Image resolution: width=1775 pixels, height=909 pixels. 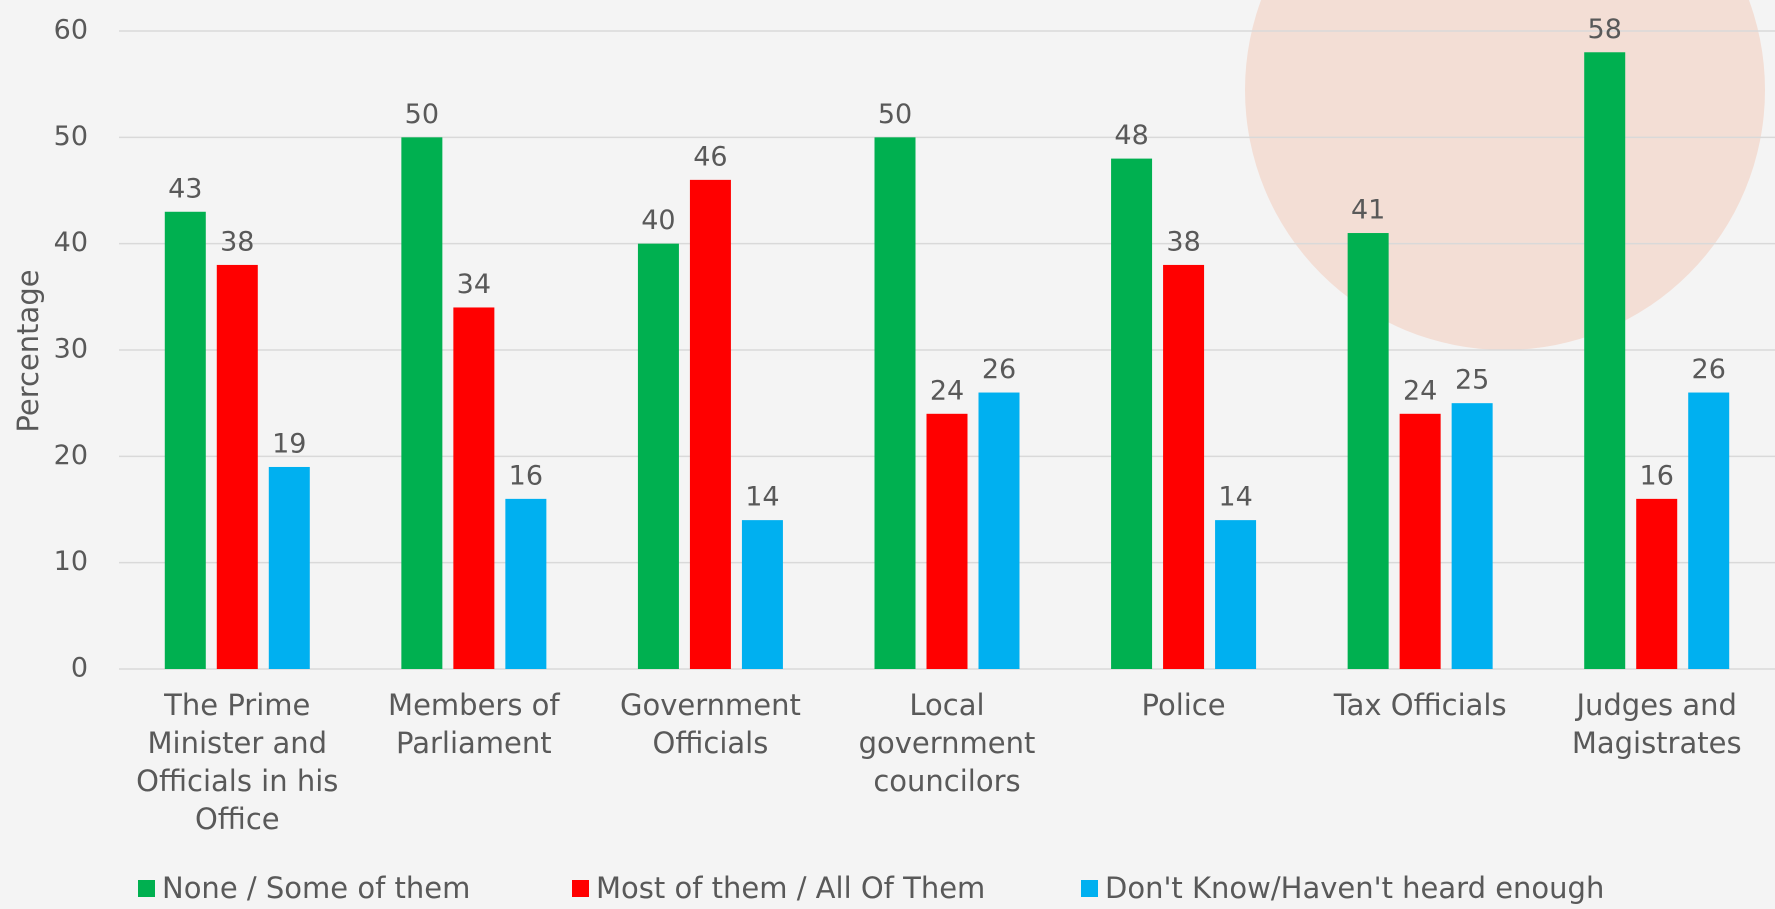 What do you see at coordinates (316, 888) in the screenshot?
I see `legend-label: None / Some of them` at bounding box center [316, 888].